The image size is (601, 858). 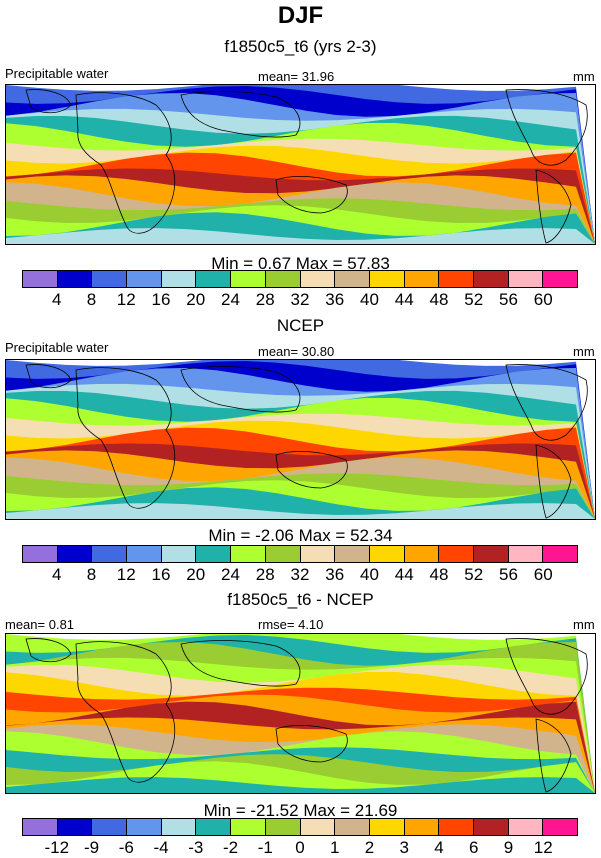 I want to click on colorbar-tick-label: -3, so click(x=196, y=847).